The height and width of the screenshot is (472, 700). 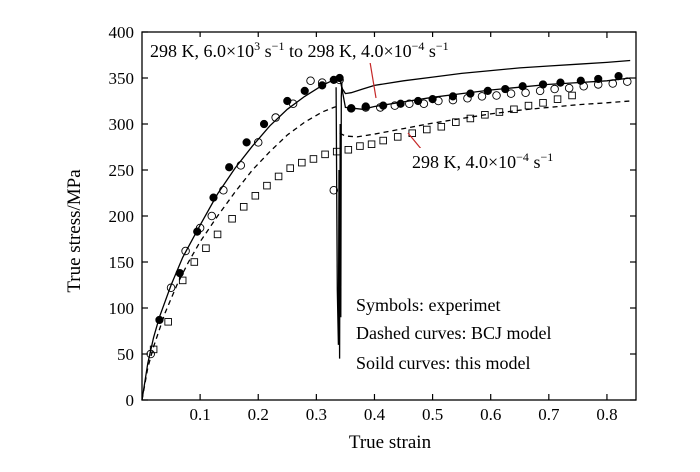 I want to click on x-tick-label: 0.2, so click(x=258, y=414).